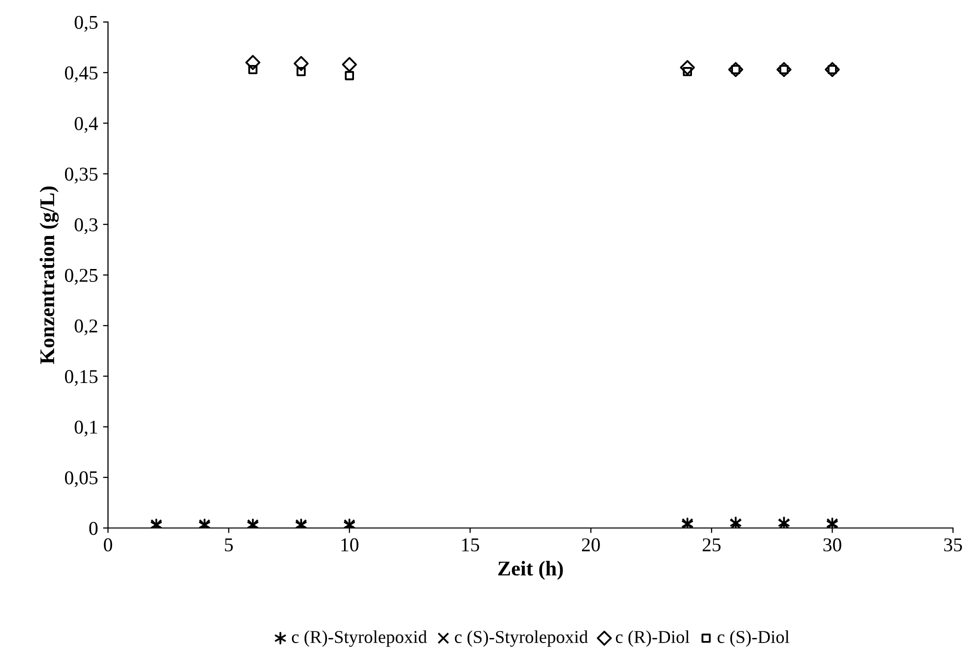 The image size is (968, 659). What do you see at coordinates (653, 638) in the screenshot?
I see `legend-label: c (R)-Diol` at bounding box center [653, 638].